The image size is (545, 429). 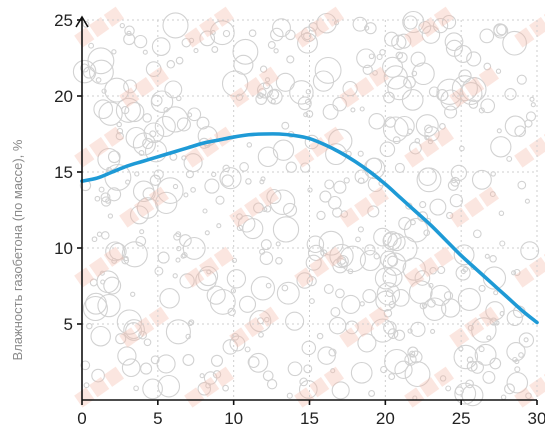 What do you see at coordinates (68, 324) in the screenshot?
I see `y-tick-label: 5` at bounding box center [68, 324].